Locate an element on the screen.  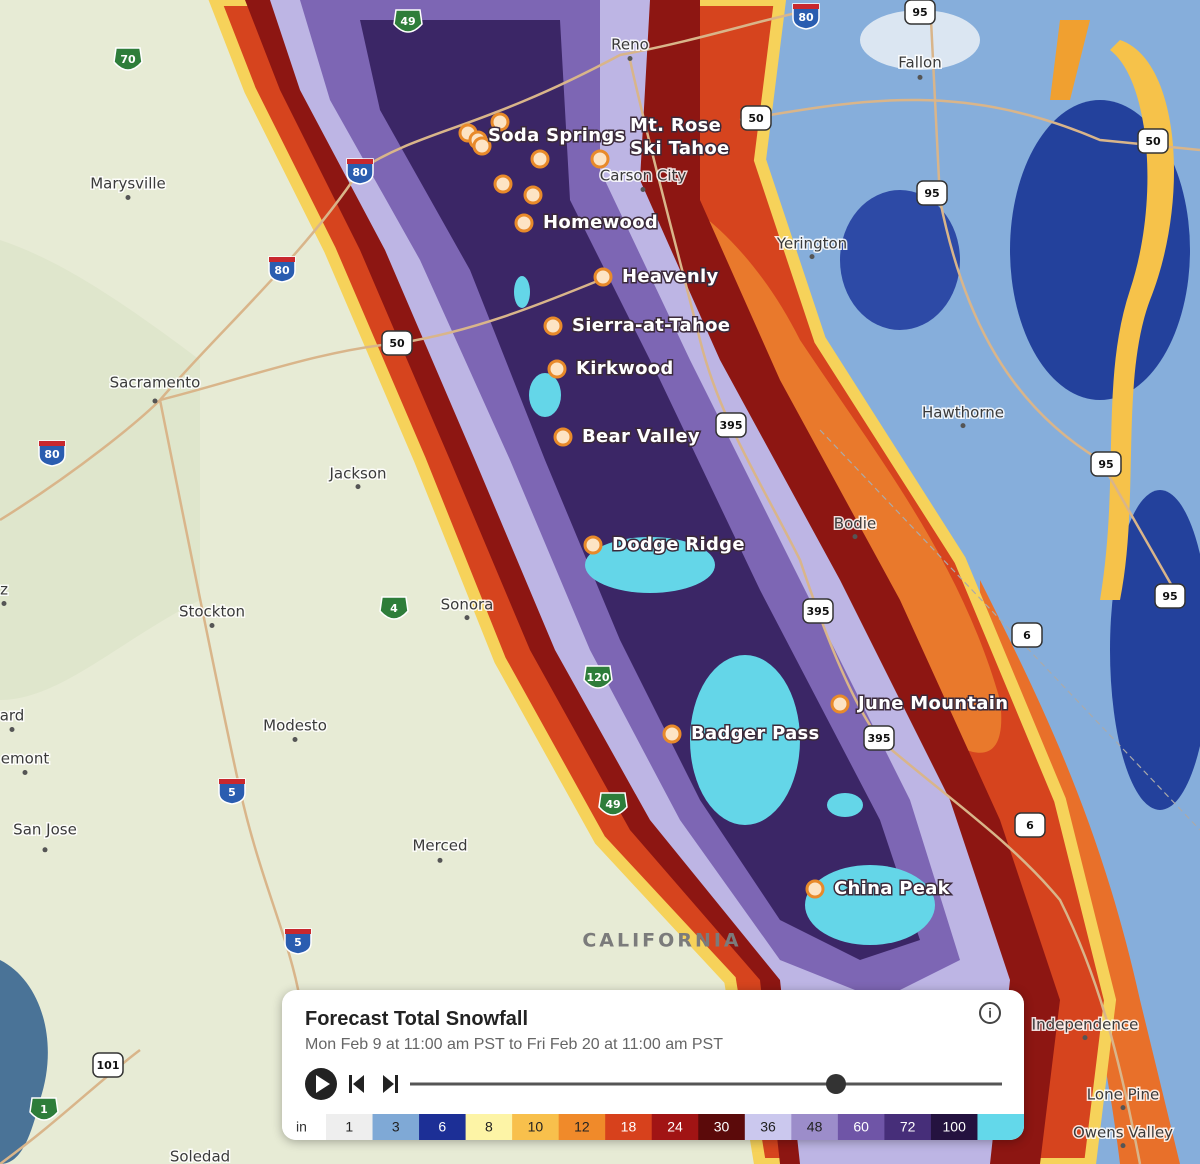
resort-label: Mt. Rose is located at coordinates (676, 126).